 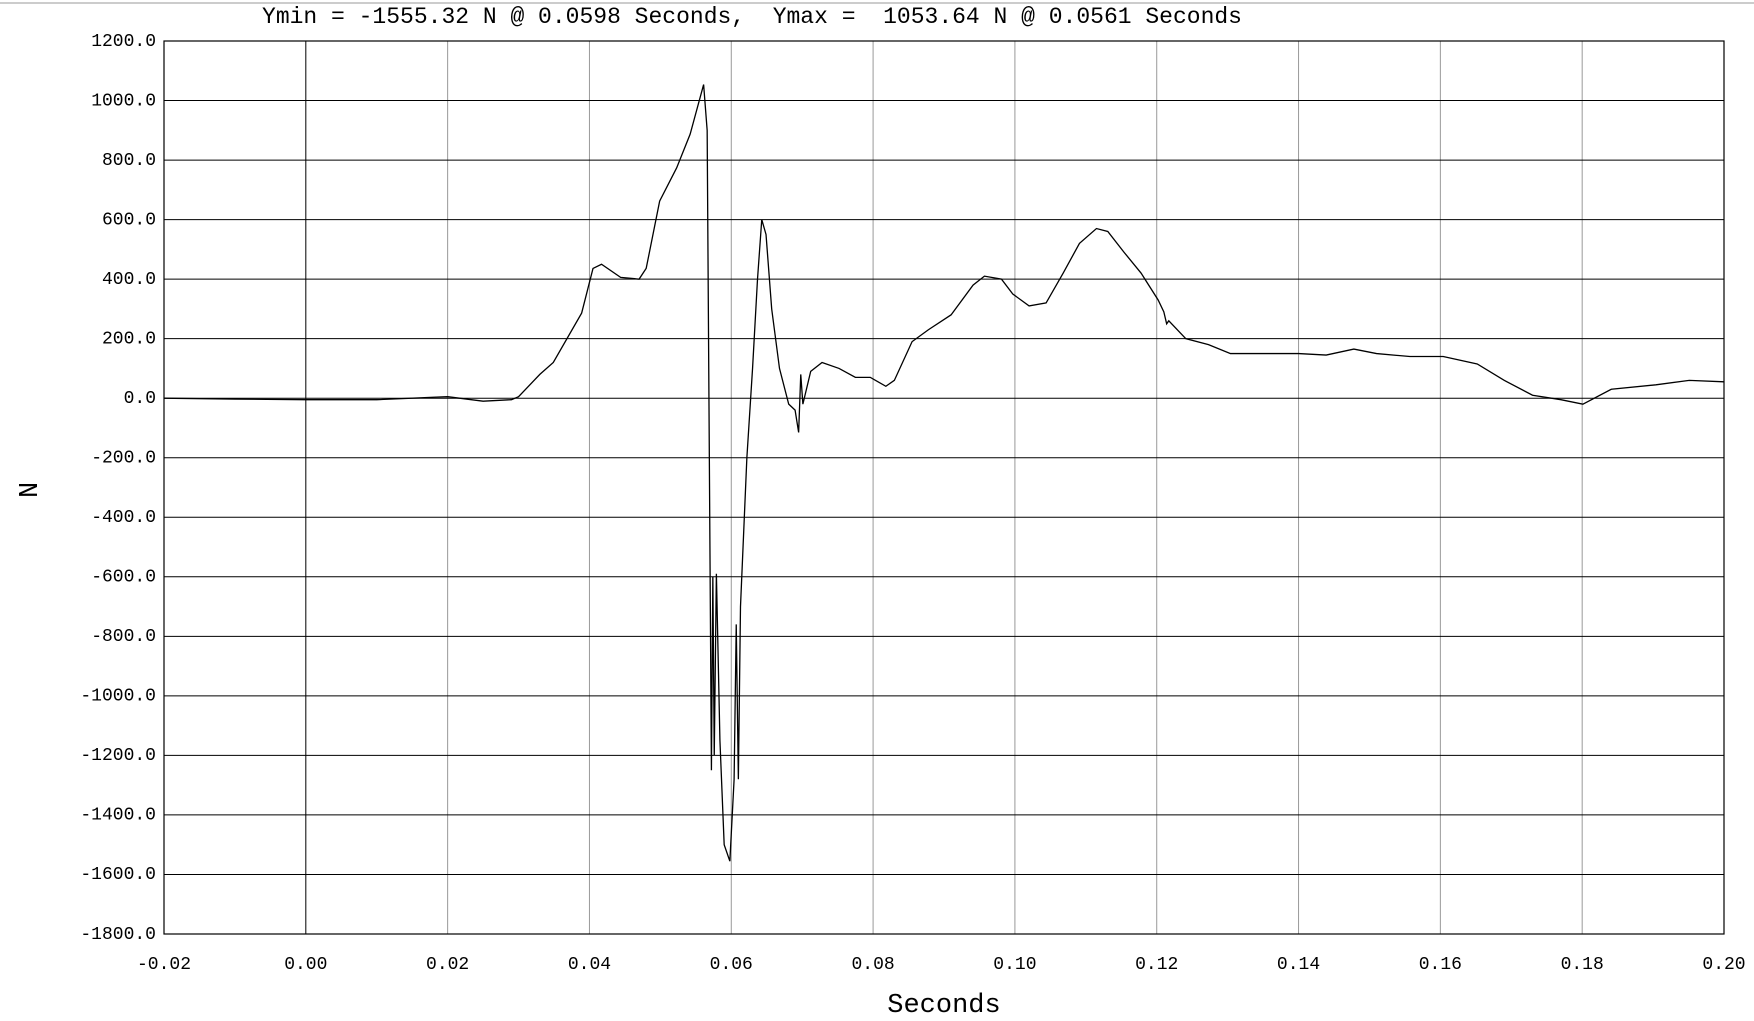 What do you see at coordinates (118, 816) in the screenshot?
I see `y-tick-label: -1400.0` at bounding box center [118, 816].